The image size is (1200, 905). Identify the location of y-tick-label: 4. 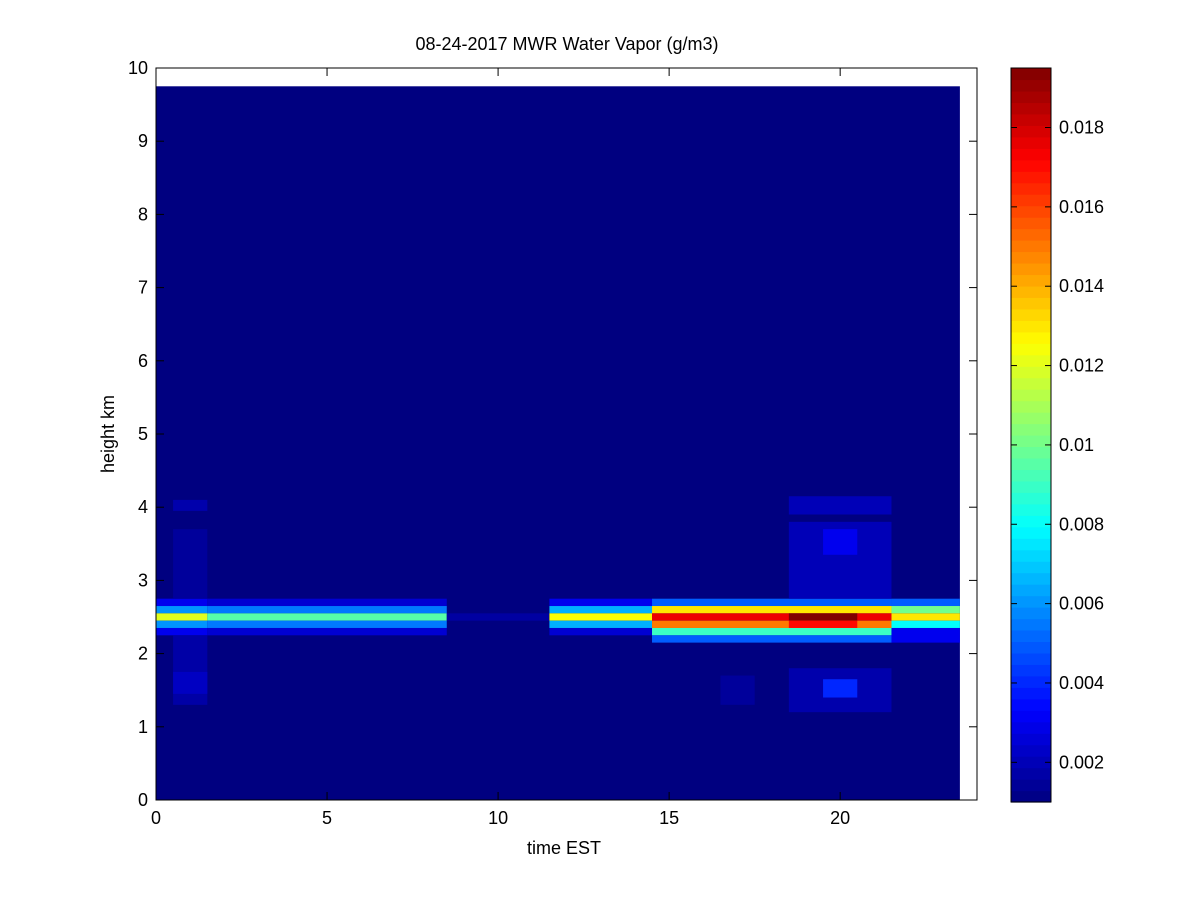
(143, 507).